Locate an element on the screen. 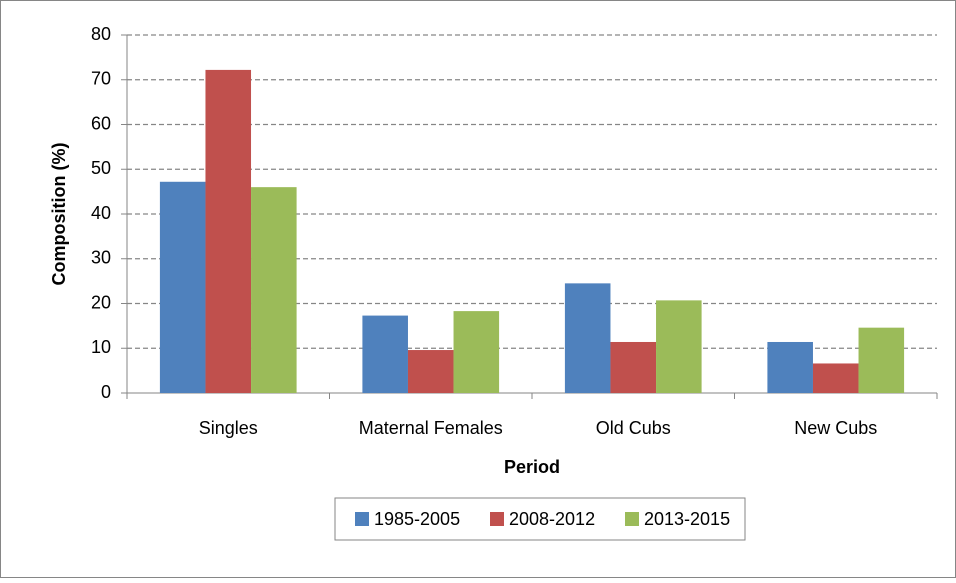 The width and height of the screenshot is (956, 583). y-tick-label: 50 is located at coordinates (101, 168).